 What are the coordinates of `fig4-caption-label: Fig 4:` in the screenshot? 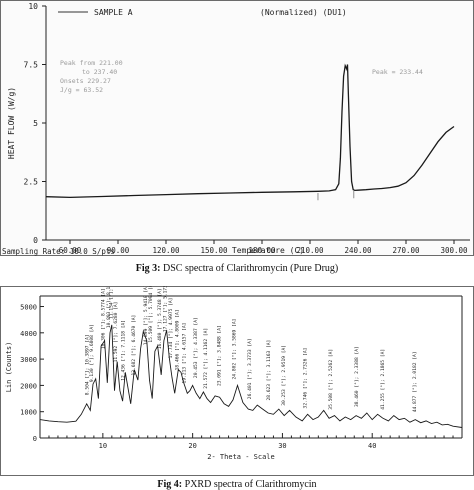 It's located at (170, 484).